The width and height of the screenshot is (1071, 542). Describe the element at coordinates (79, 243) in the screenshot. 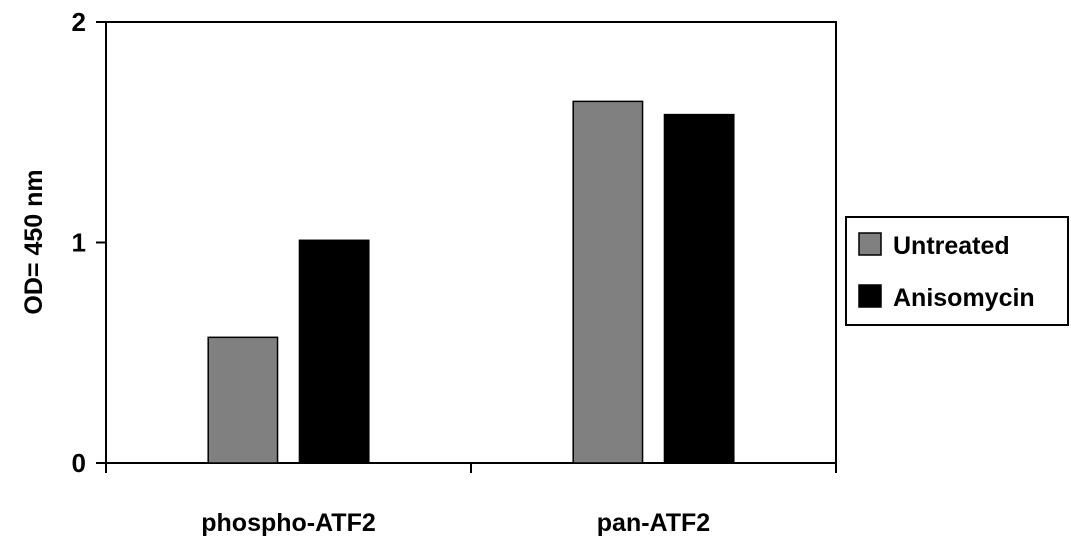

I see `y-tick-label-1: 1` at that location.